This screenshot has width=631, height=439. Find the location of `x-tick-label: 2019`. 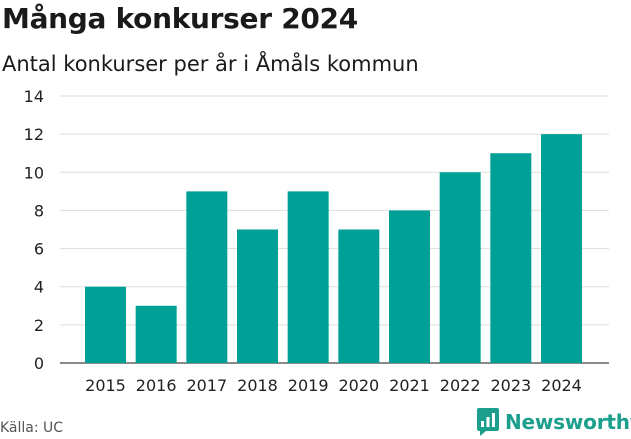

x-tick-label: 2019 is located at coordinates (308, 385).